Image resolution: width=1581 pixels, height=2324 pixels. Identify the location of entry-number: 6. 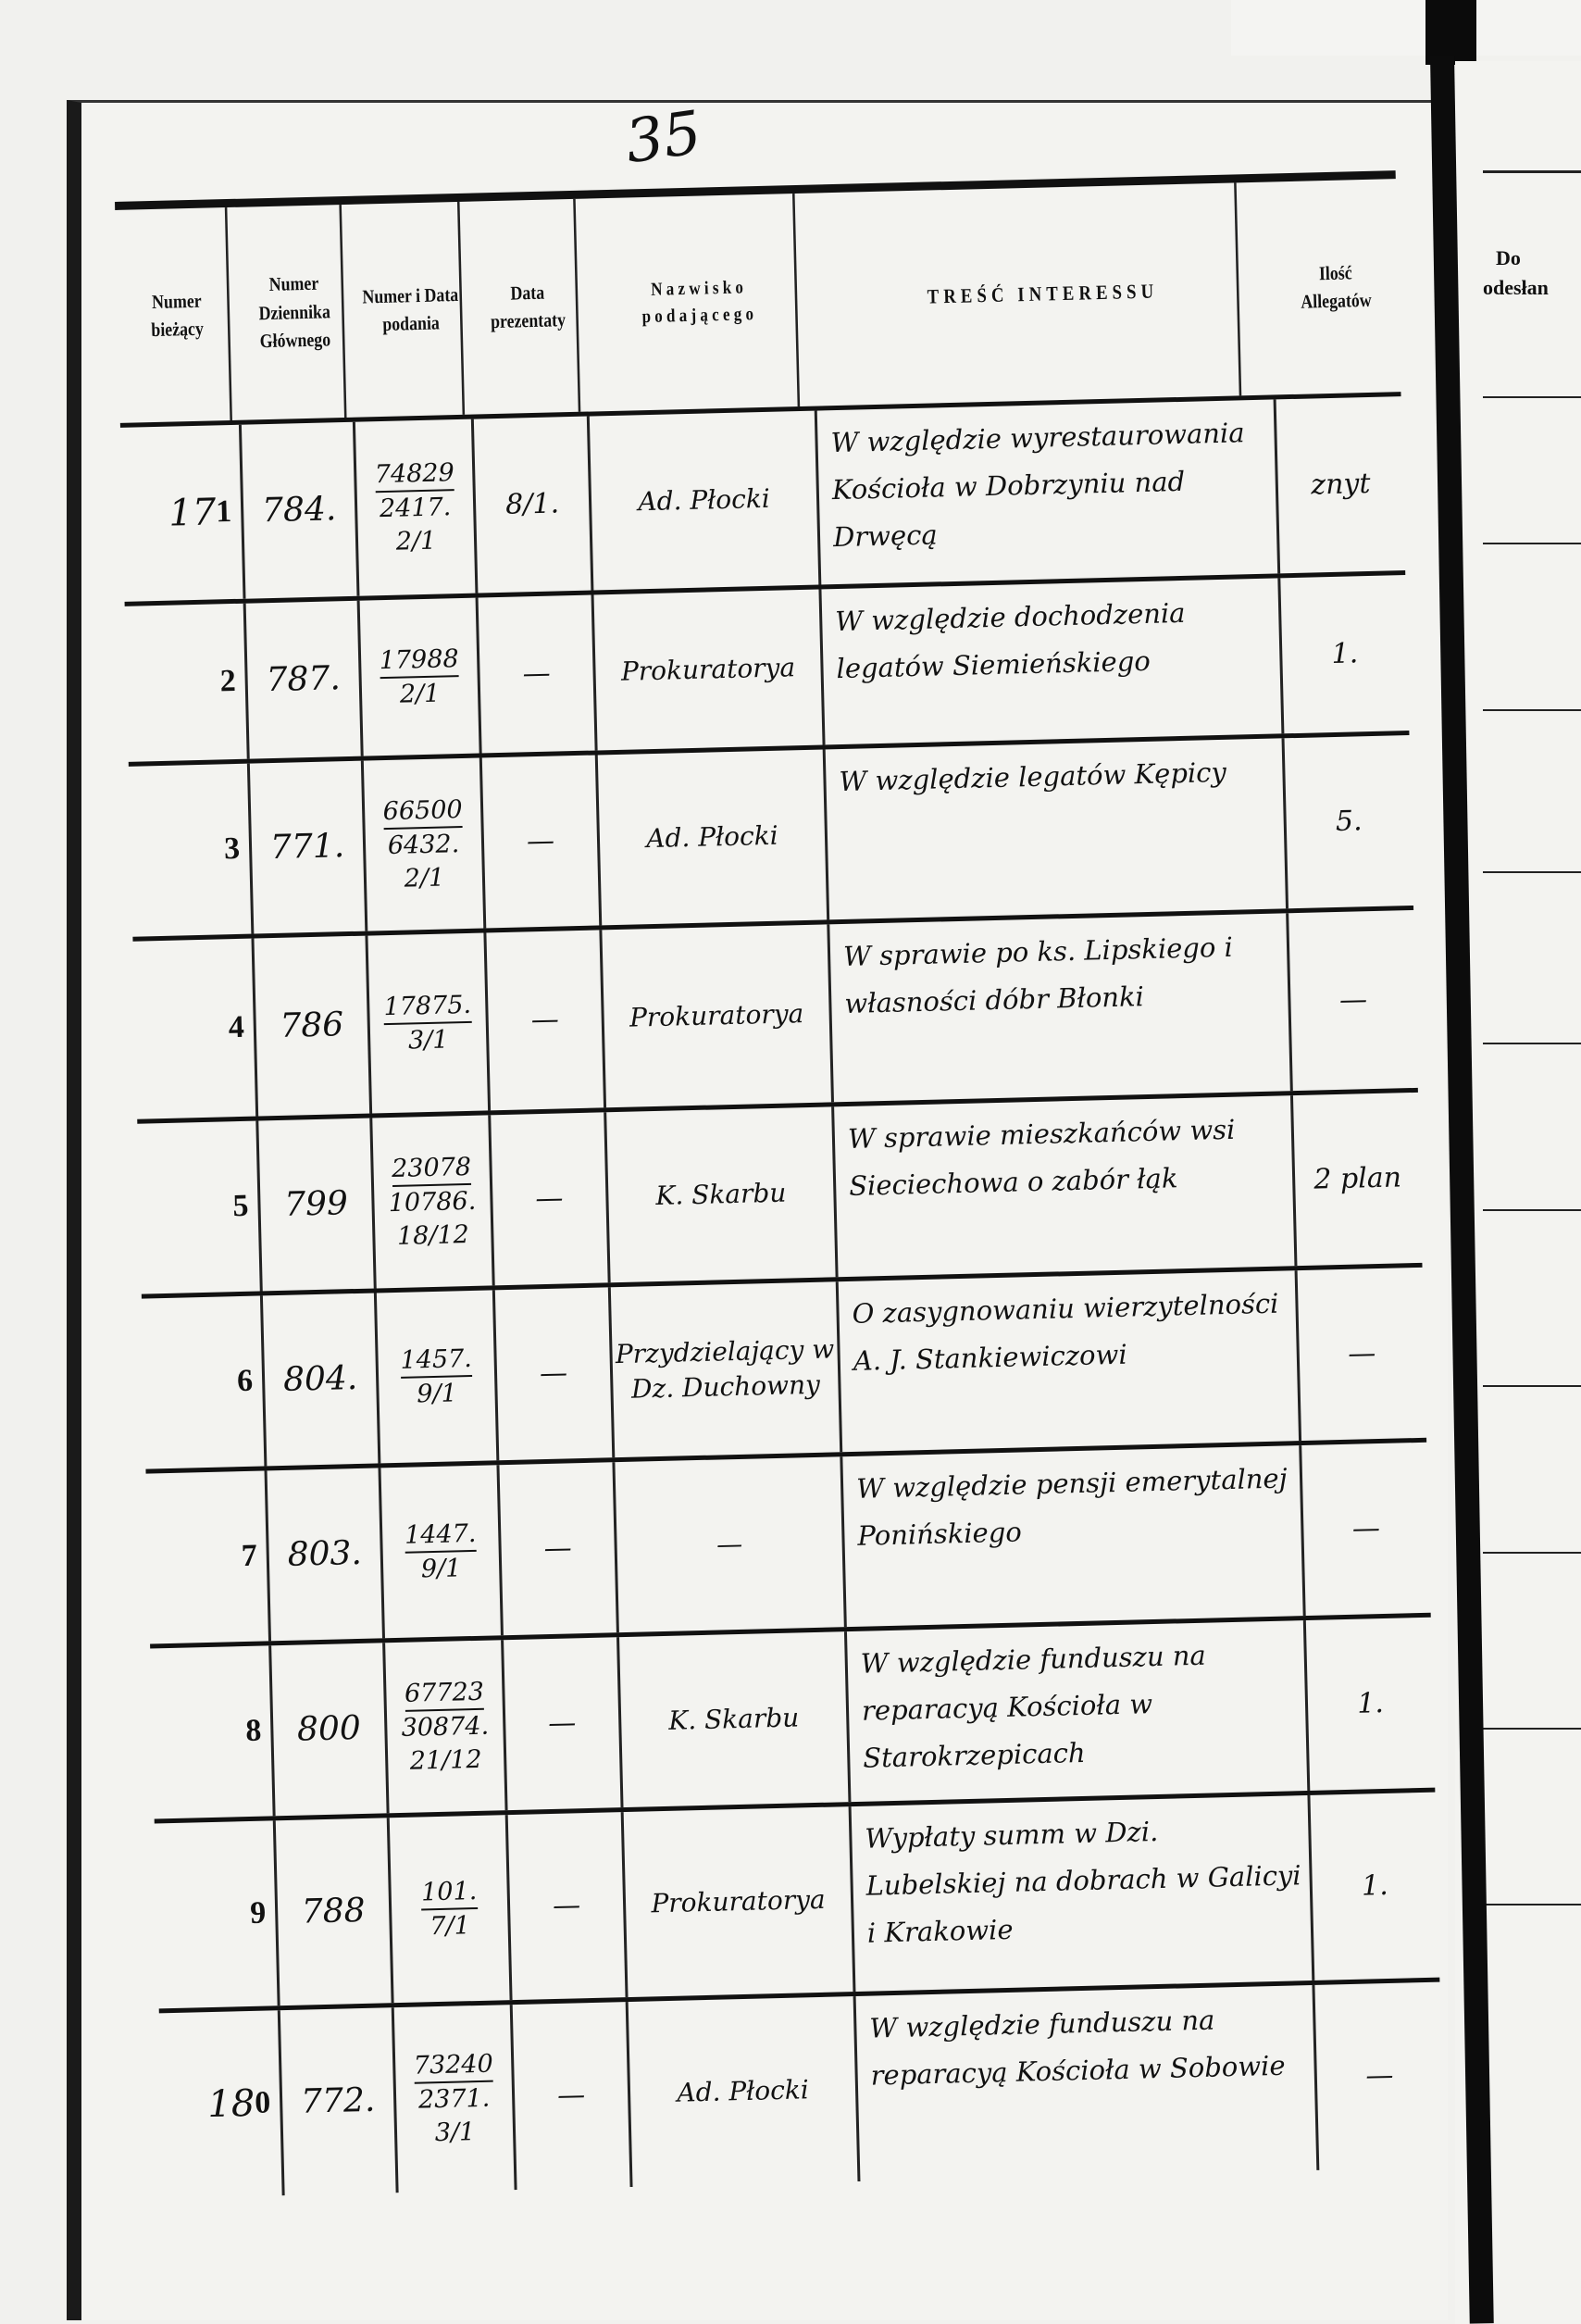
(245, 1381).